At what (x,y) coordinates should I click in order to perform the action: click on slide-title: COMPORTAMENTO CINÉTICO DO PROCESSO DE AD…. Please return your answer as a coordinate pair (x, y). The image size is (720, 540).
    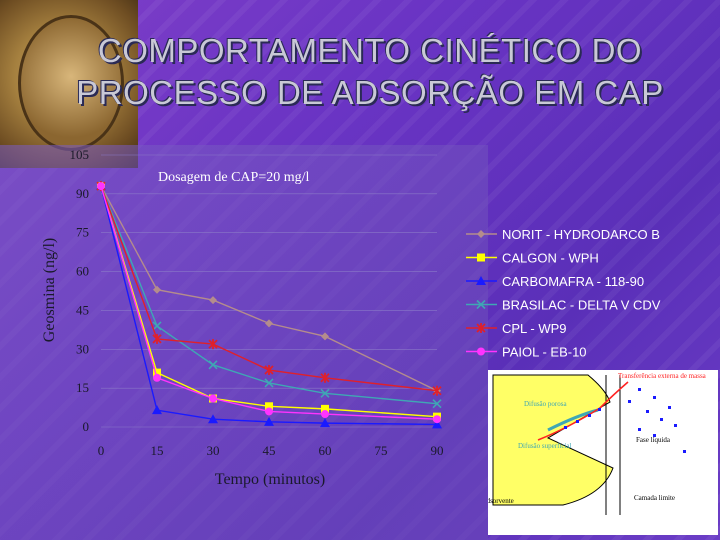
    Looking at the image, I should click on (370, 72).